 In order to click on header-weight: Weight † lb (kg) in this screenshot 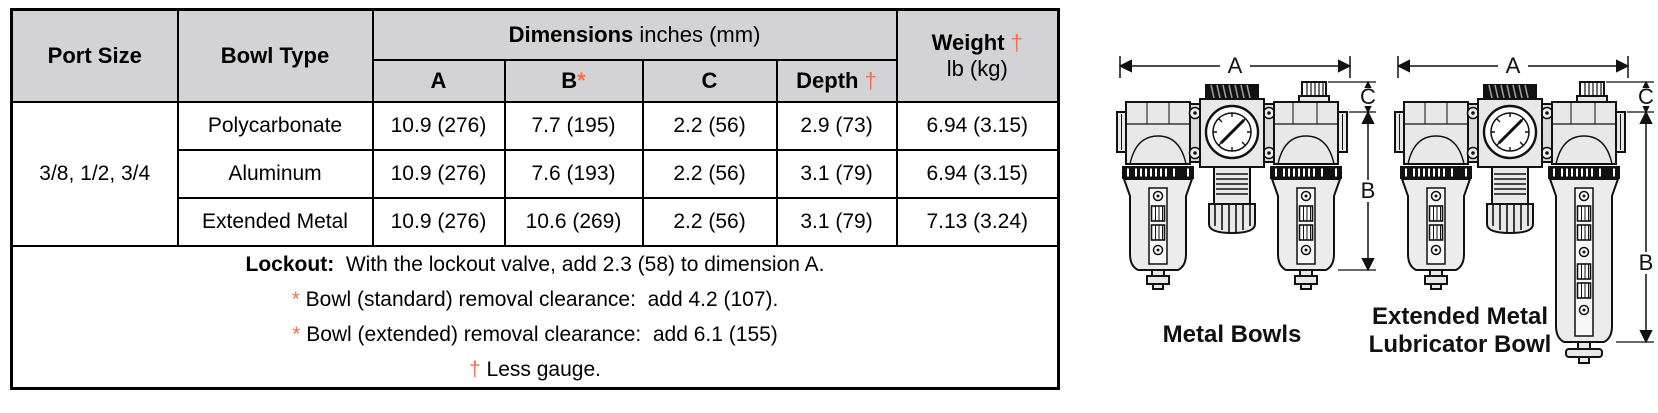, I will do `click(977, 55)`.